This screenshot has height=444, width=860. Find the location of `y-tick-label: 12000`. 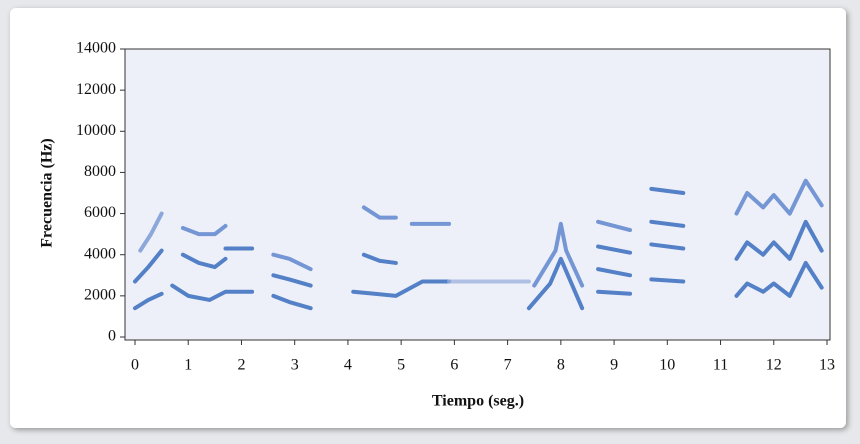

y-tick-label: 12000 is located at coordinates (96, 89).